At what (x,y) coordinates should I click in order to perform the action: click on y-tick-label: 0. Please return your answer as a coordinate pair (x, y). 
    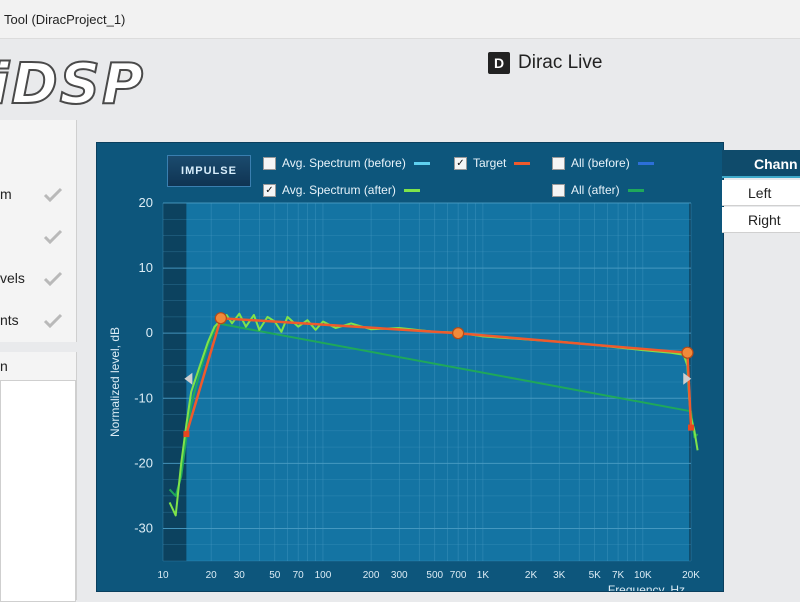
    Looking at the image, I should click on (149, 332).